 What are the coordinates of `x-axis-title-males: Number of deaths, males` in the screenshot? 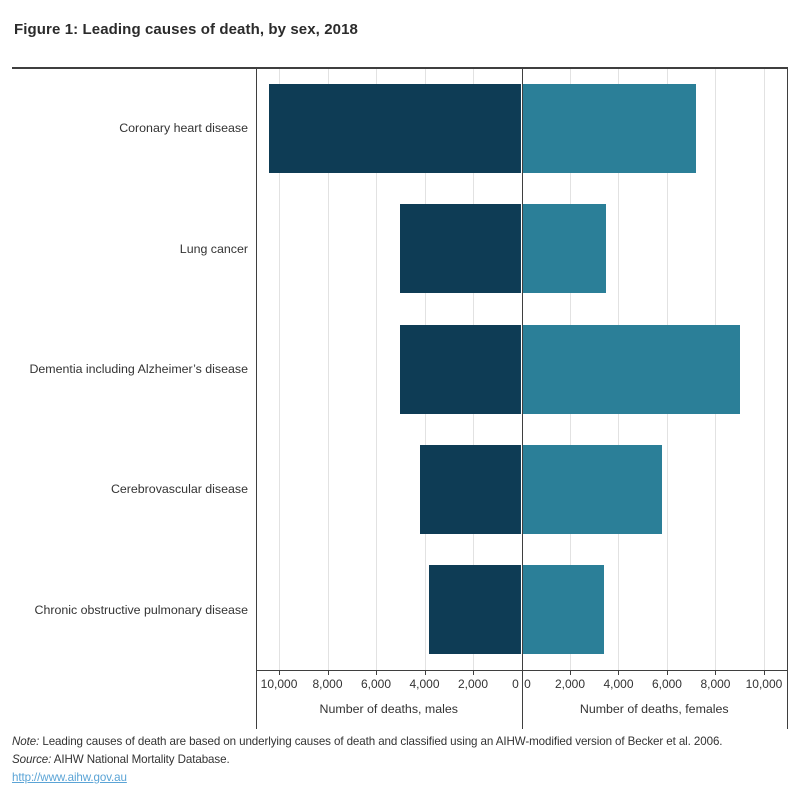 It's located at (388, 709).